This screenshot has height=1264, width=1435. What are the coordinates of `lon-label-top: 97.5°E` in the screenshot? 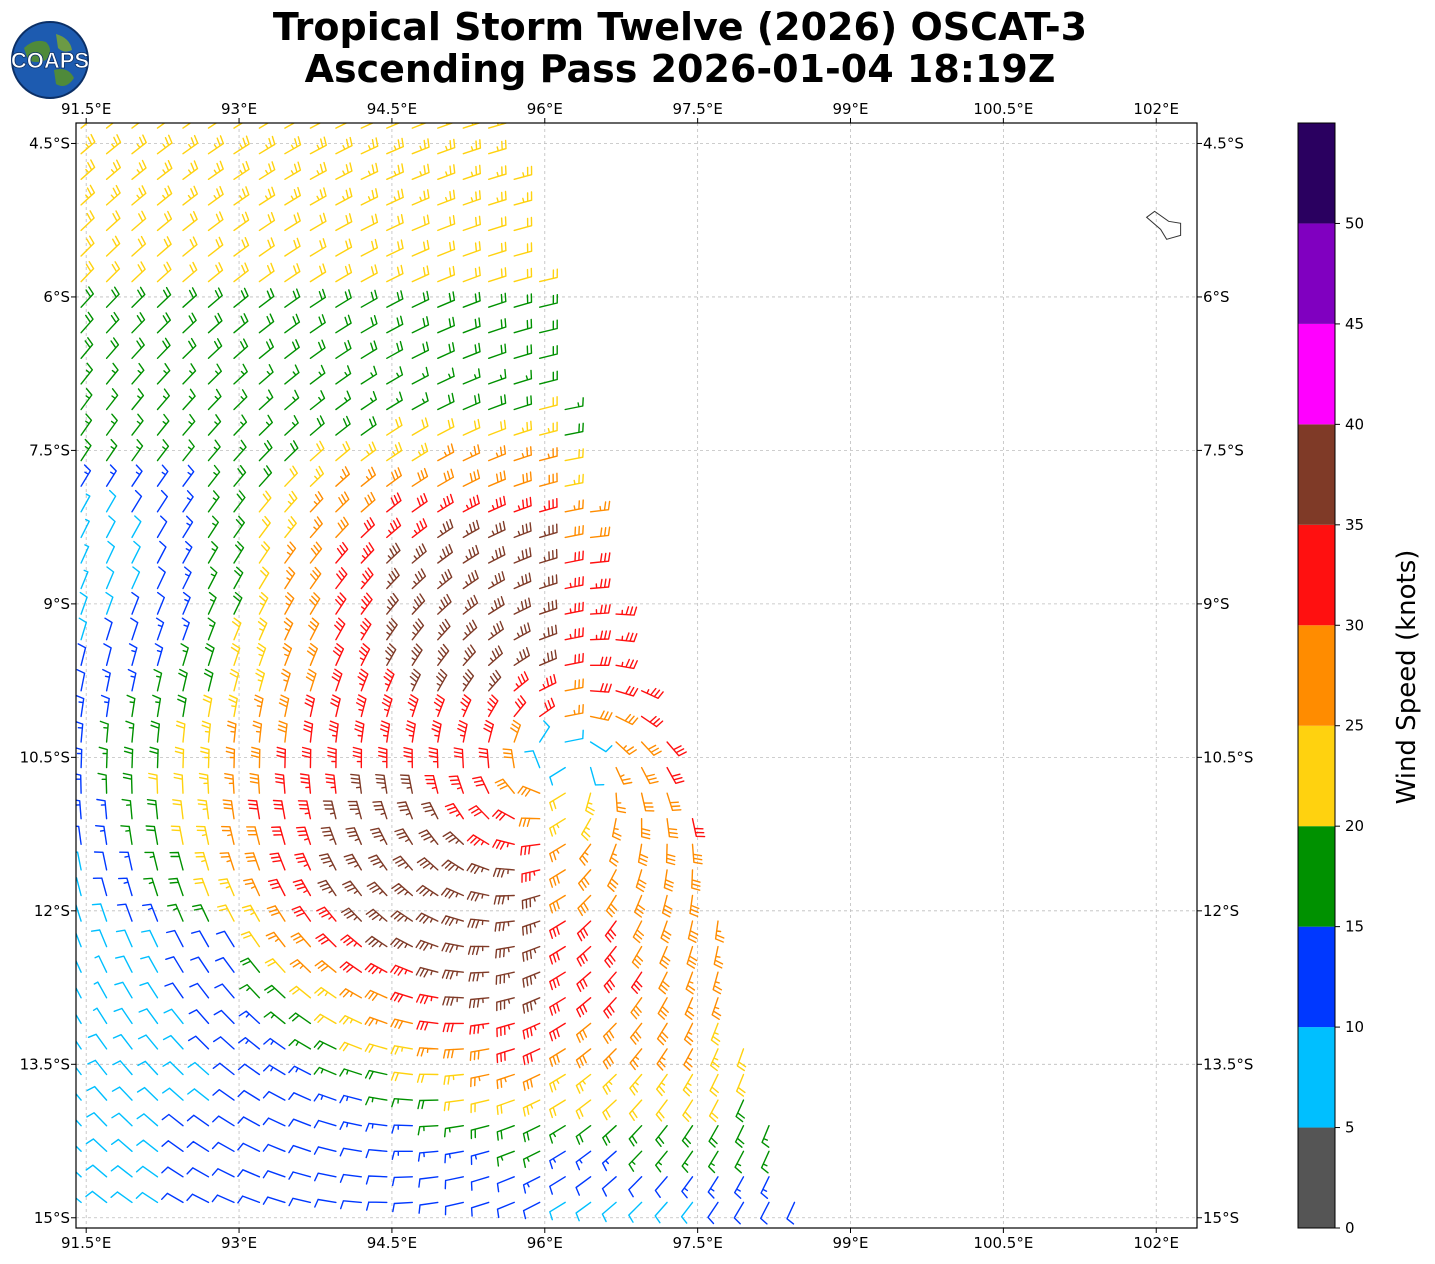 It's located at (697, 109).